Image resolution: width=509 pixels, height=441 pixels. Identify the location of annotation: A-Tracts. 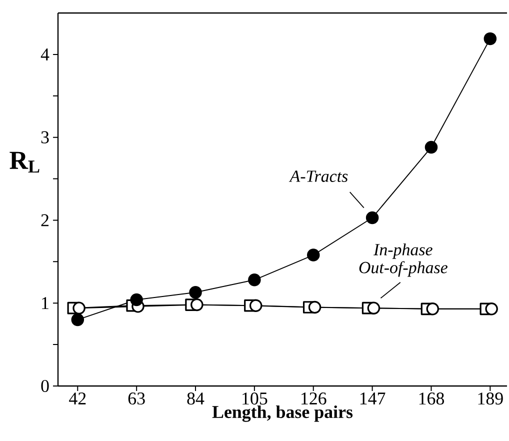
(318, 176).